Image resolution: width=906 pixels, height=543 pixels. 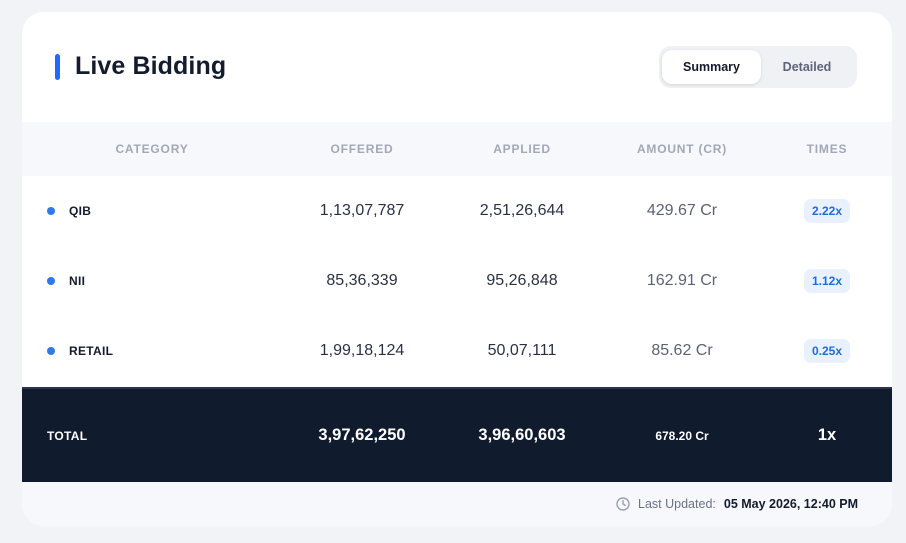 What do you see at coordinates (66, 281) in the screenshot?
I see `category-cell: NII` at bounding box center [66, 281].